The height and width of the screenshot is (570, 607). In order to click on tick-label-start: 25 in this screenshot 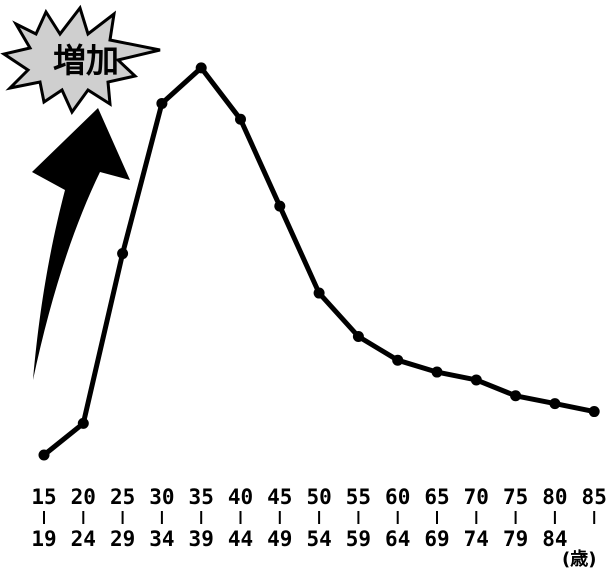, I will do `click(122, 497)`.